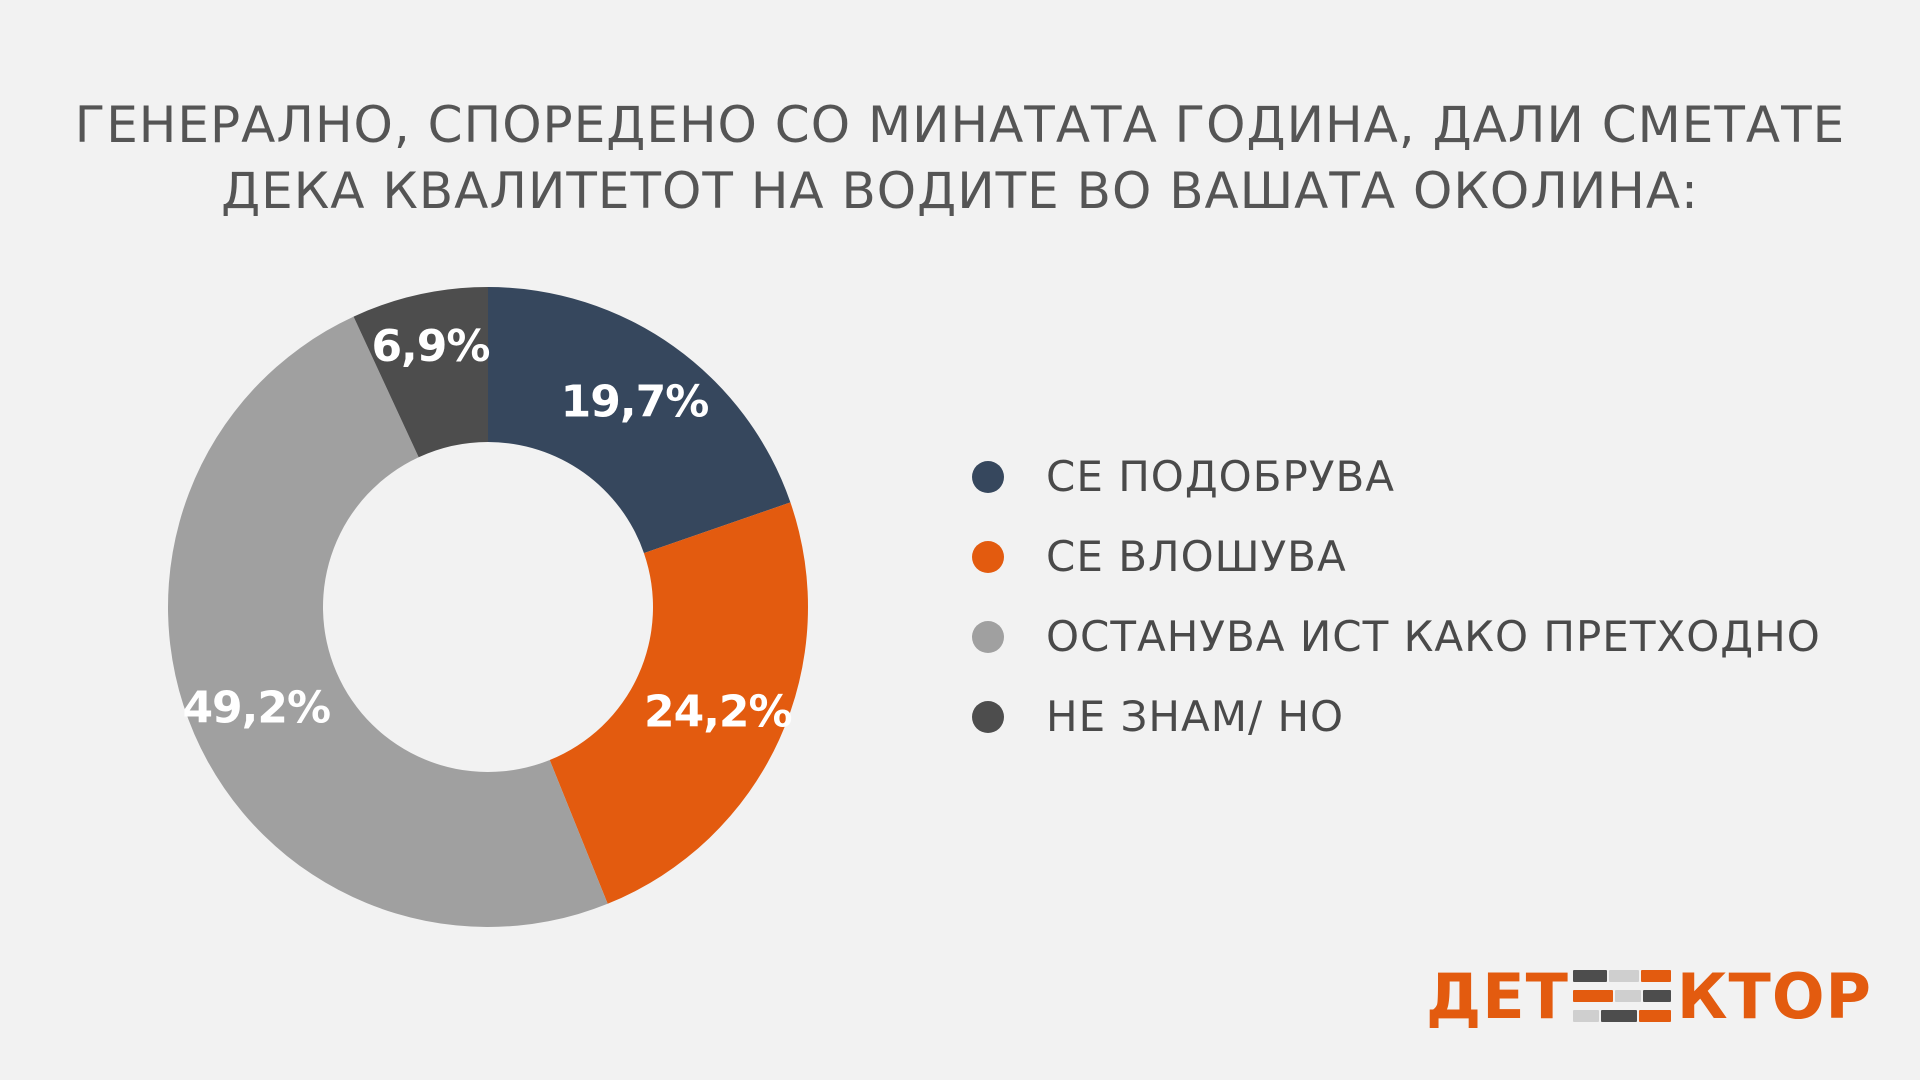 This screenshot has width=1920, height=1080. I want to click on legend-dot-same, so click(988, 636).